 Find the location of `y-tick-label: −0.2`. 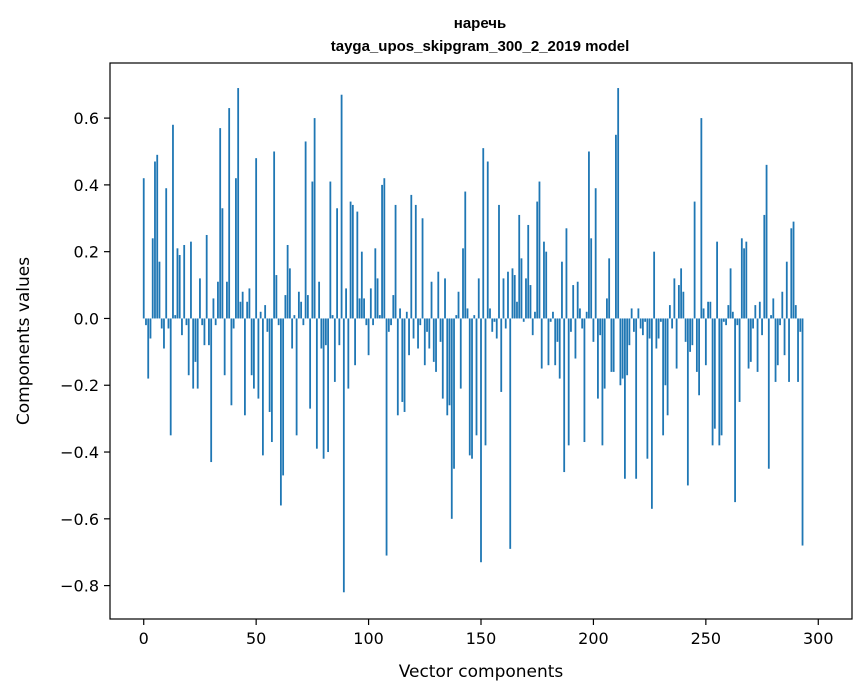

y-tick-label: −0.2 is located at coordinates (79, 385).